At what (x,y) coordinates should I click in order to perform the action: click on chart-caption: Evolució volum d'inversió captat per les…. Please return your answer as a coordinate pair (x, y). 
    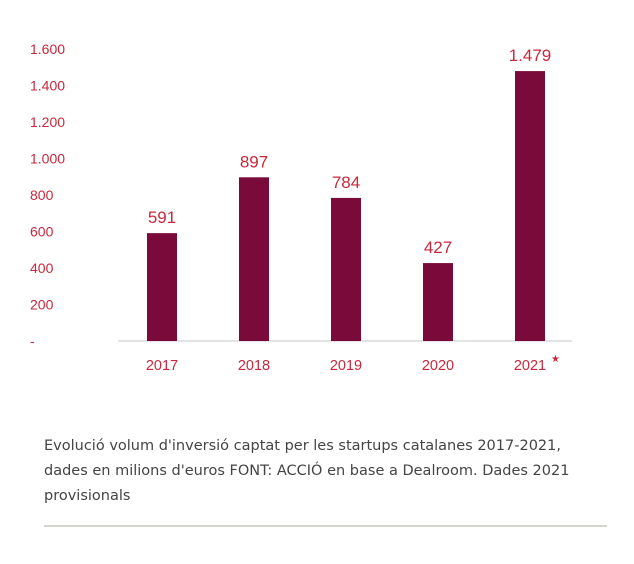
    Looking at the image, I should click on (324, 471).